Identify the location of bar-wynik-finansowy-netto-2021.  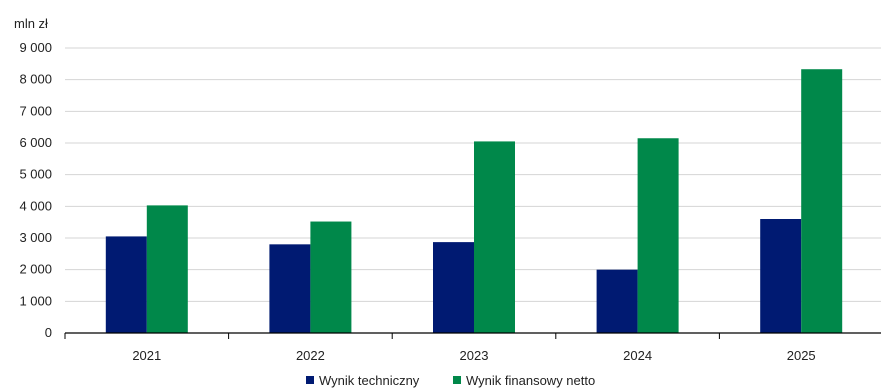
(167, 269).